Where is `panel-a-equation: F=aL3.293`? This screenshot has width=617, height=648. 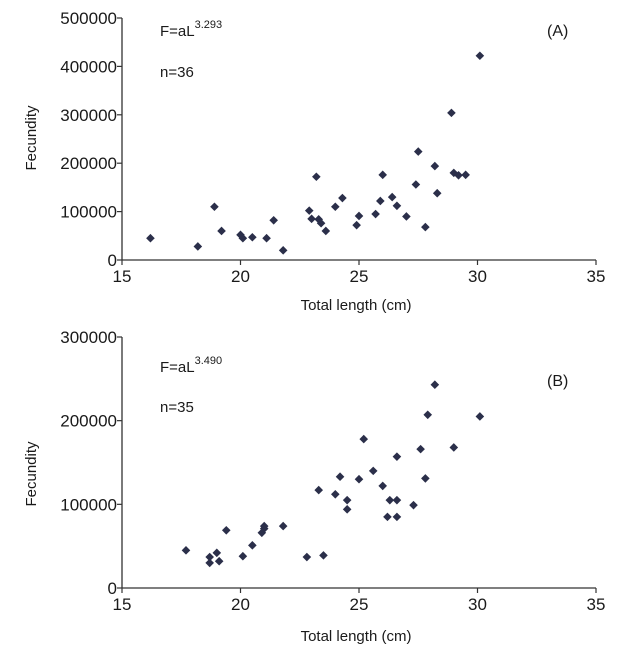 panel-a-equation: F=aL3.293 is located at coordinates (191, 29).